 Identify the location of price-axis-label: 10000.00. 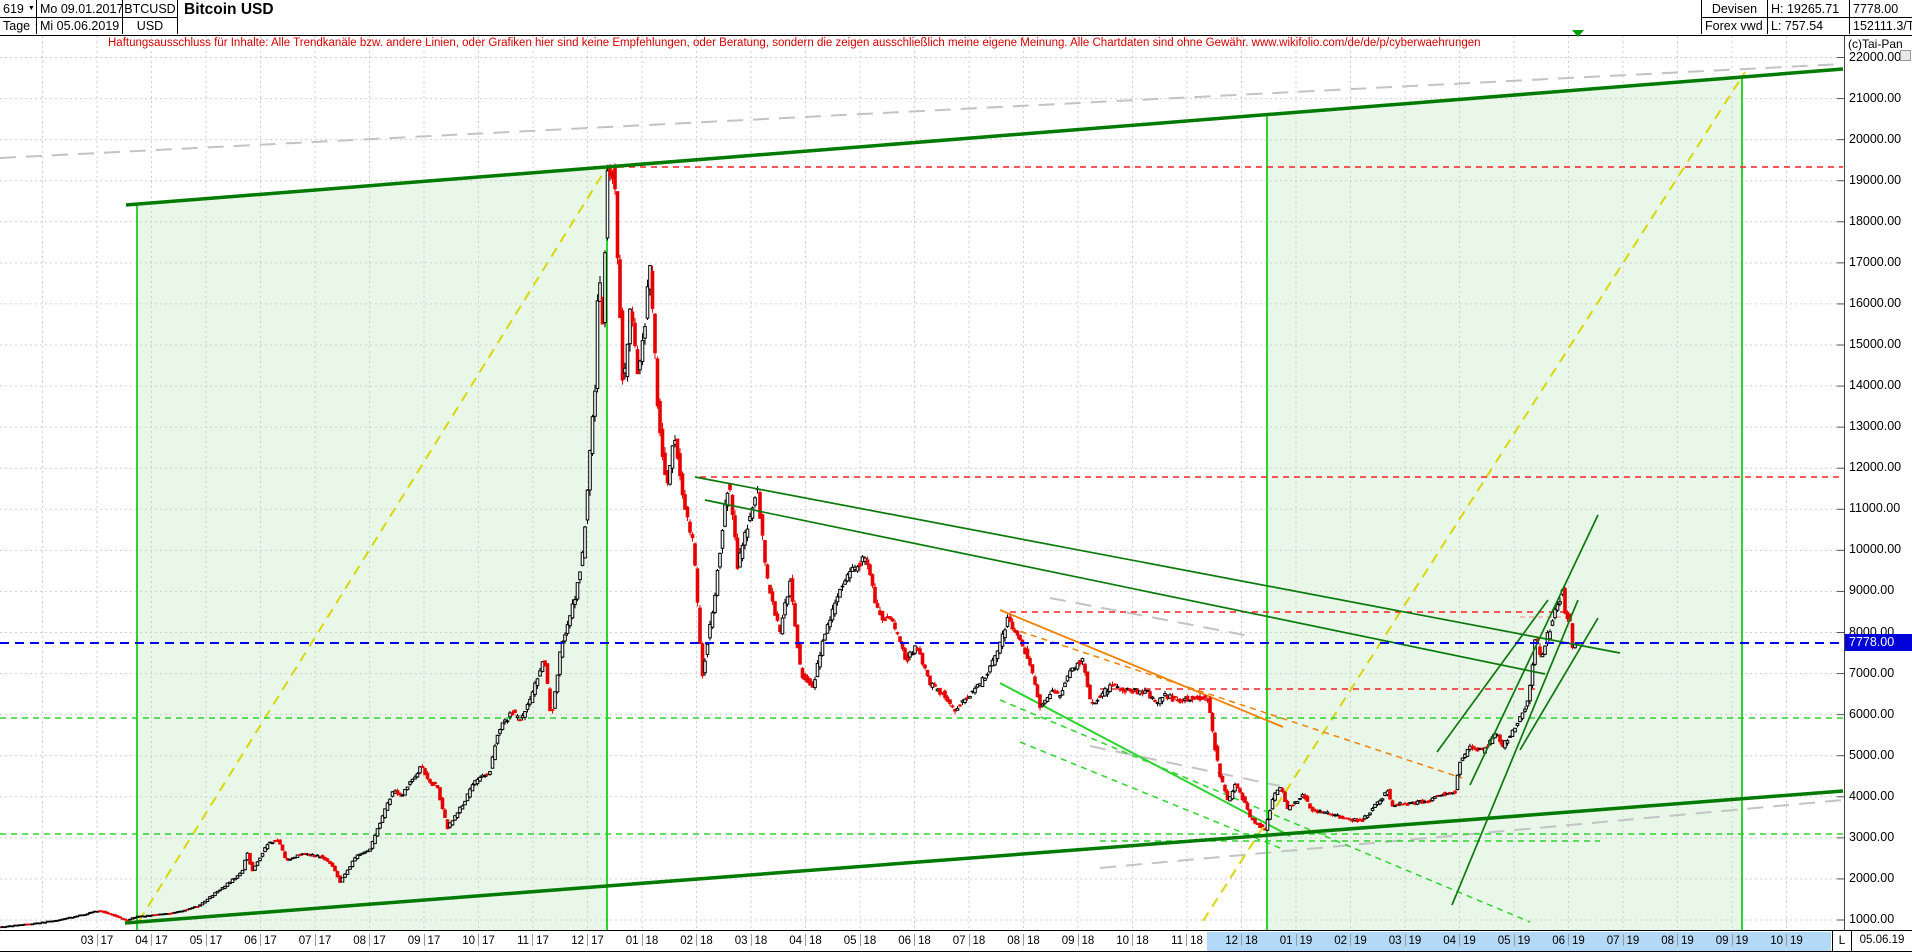
(1875, 549).